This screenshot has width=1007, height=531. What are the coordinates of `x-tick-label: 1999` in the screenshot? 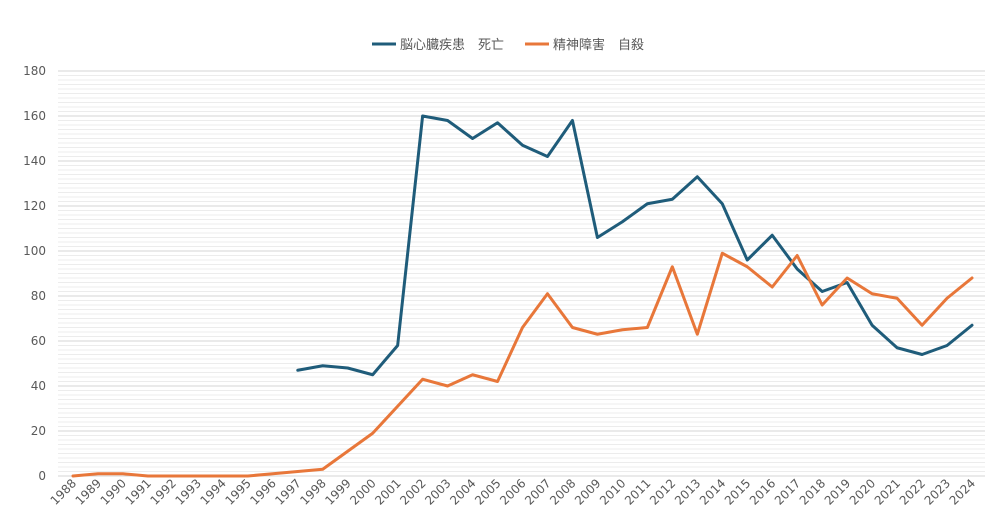 It's located at (337, 491).